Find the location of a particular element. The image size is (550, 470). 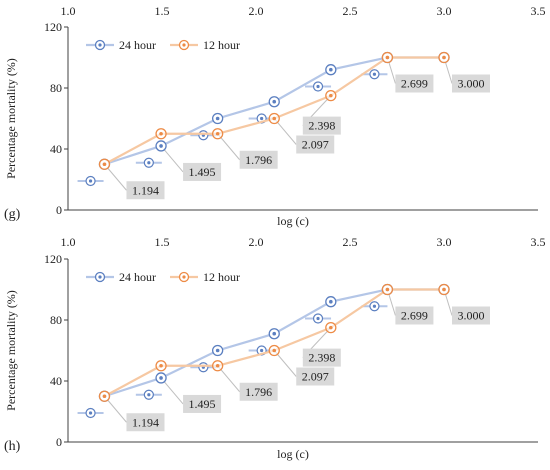

x-top-tick-label: 2.0 is located at coordinates (256, 242).